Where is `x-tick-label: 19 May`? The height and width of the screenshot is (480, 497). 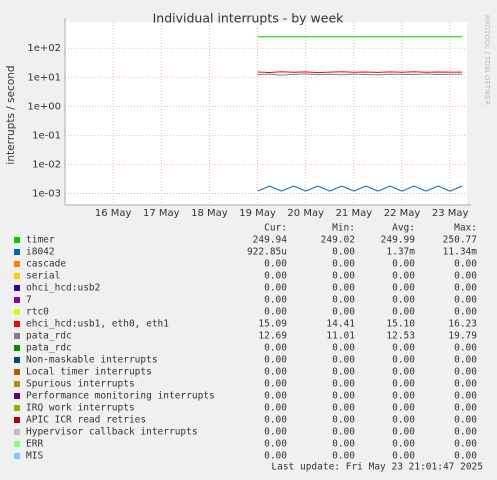
x-tick-label: 19 May is located at coordinates (257, 213).